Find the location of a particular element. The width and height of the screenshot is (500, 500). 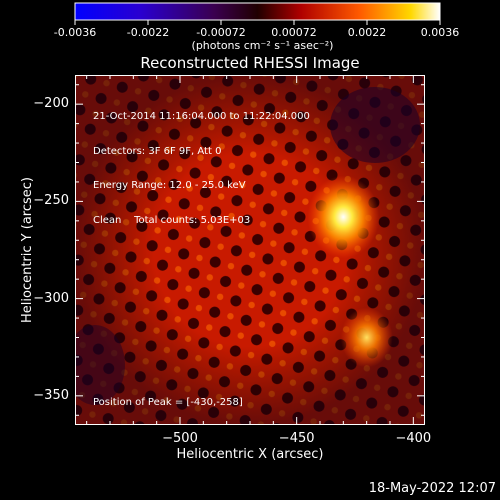

peak-position: Position of Peak = [-430,-258] is located at coordinates (168, 402).